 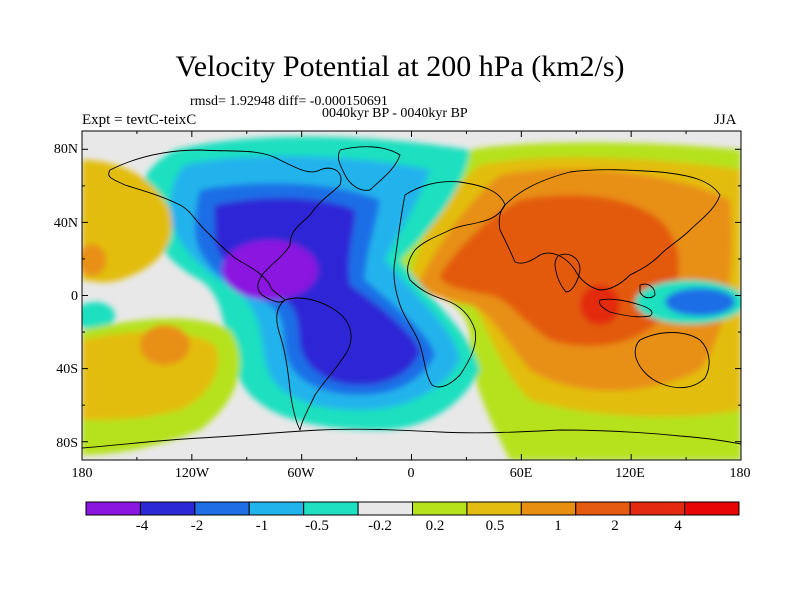 I want to click on lon-tick-60e: 60E, so click(x=521, y=473).